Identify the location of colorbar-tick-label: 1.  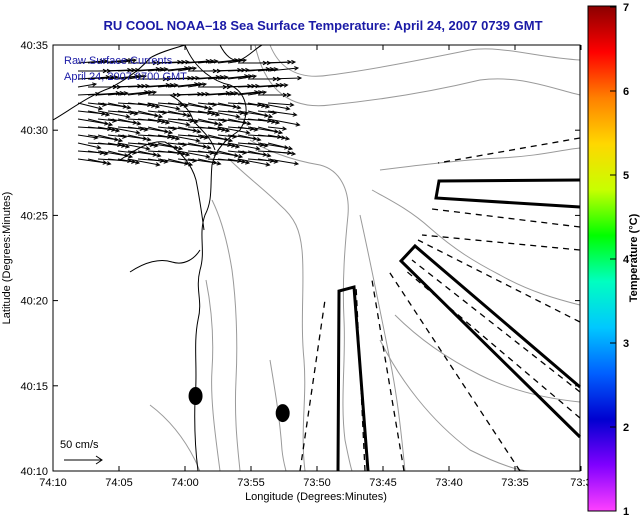
(626, 512).